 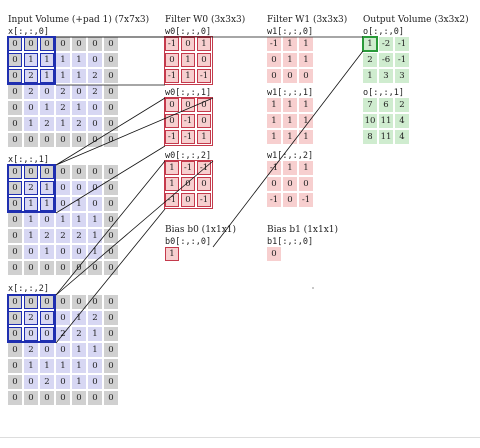 I want to click on w0-grid-0-cell: -1, so click(x=204, y=76).